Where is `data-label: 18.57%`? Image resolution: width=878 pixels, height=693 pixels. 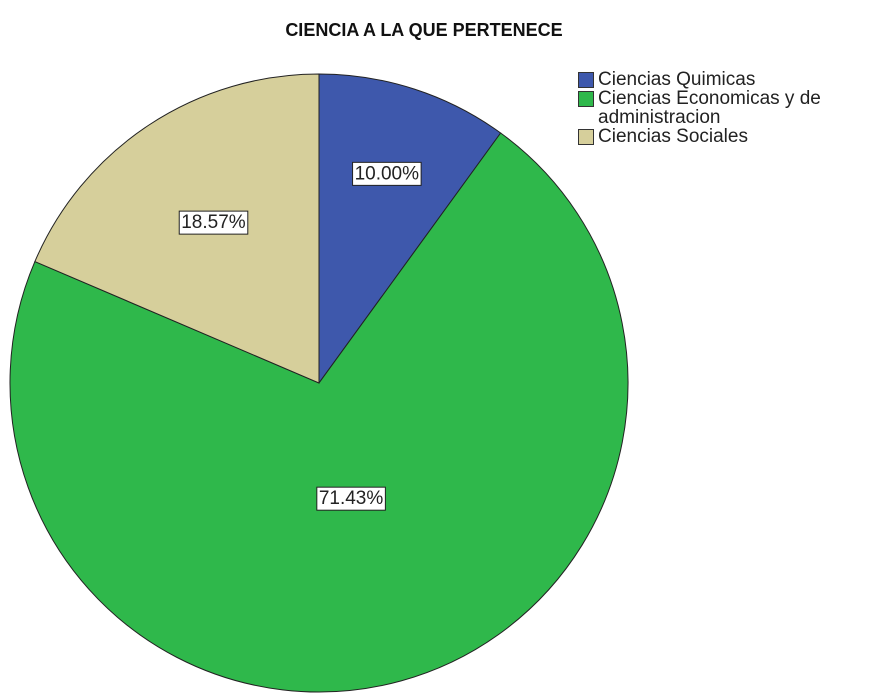 data-label: 18.57% is located at coordinates (213, 222).